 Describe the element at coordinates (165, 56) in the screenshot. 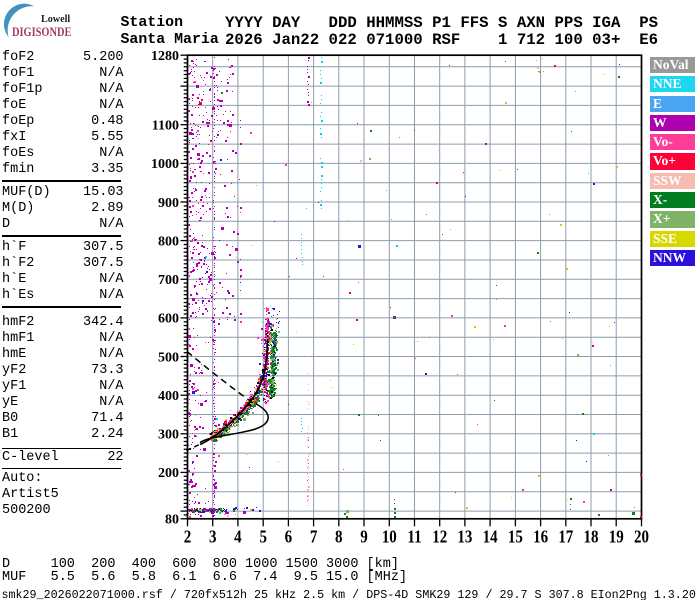

I see `svg-text: 1280` at that location.